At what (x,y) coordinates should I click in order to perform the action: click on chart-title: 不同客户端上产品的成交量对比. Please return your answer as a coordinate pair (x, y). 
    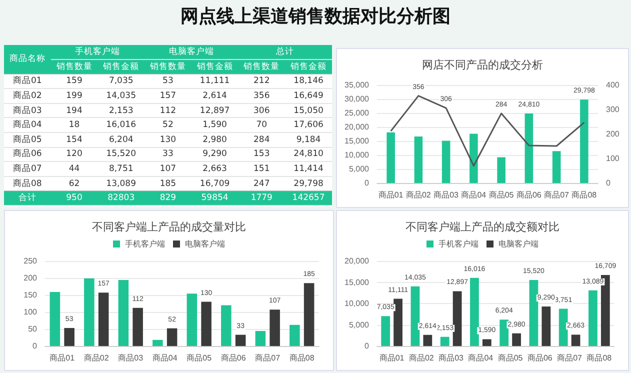
    Looking at the image, I should click on (169, 227).